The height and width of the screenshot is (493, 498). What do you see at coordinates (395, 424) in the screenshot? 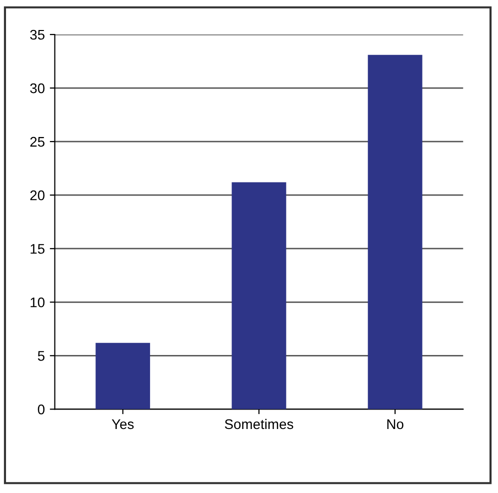
I see `x-tick-label: No` at bounding box center [395, 424].